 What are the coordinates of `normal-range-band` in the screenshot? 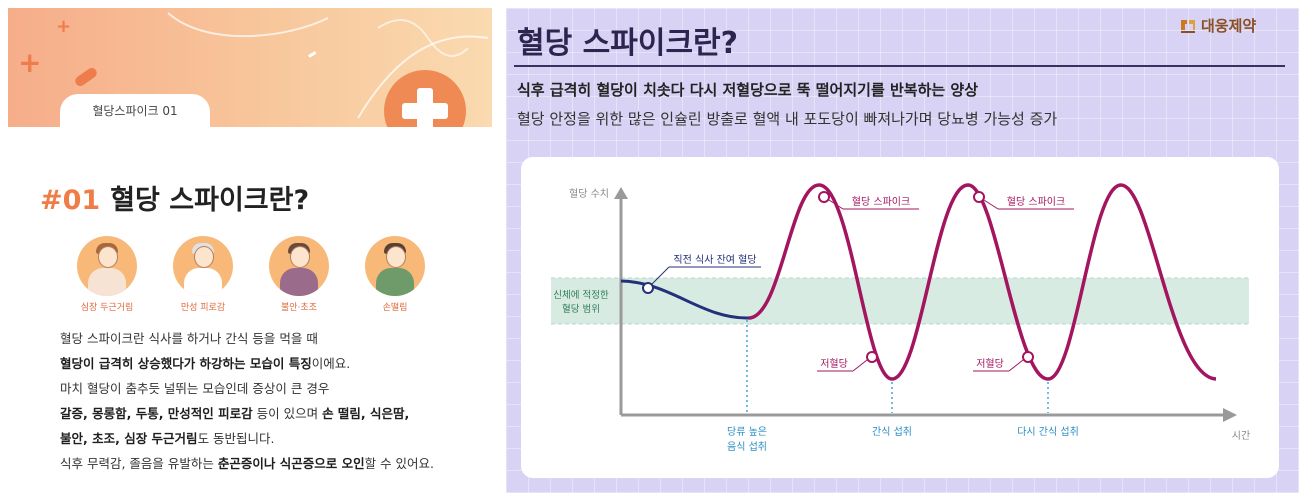 It's located at (900, 301).